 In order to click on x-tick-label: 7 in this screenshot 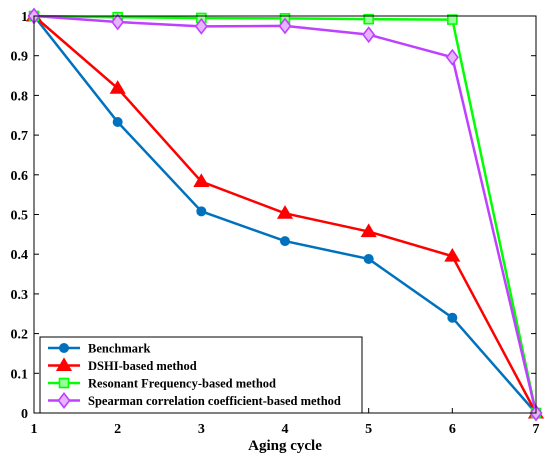, I will do `click(536, 429)`.